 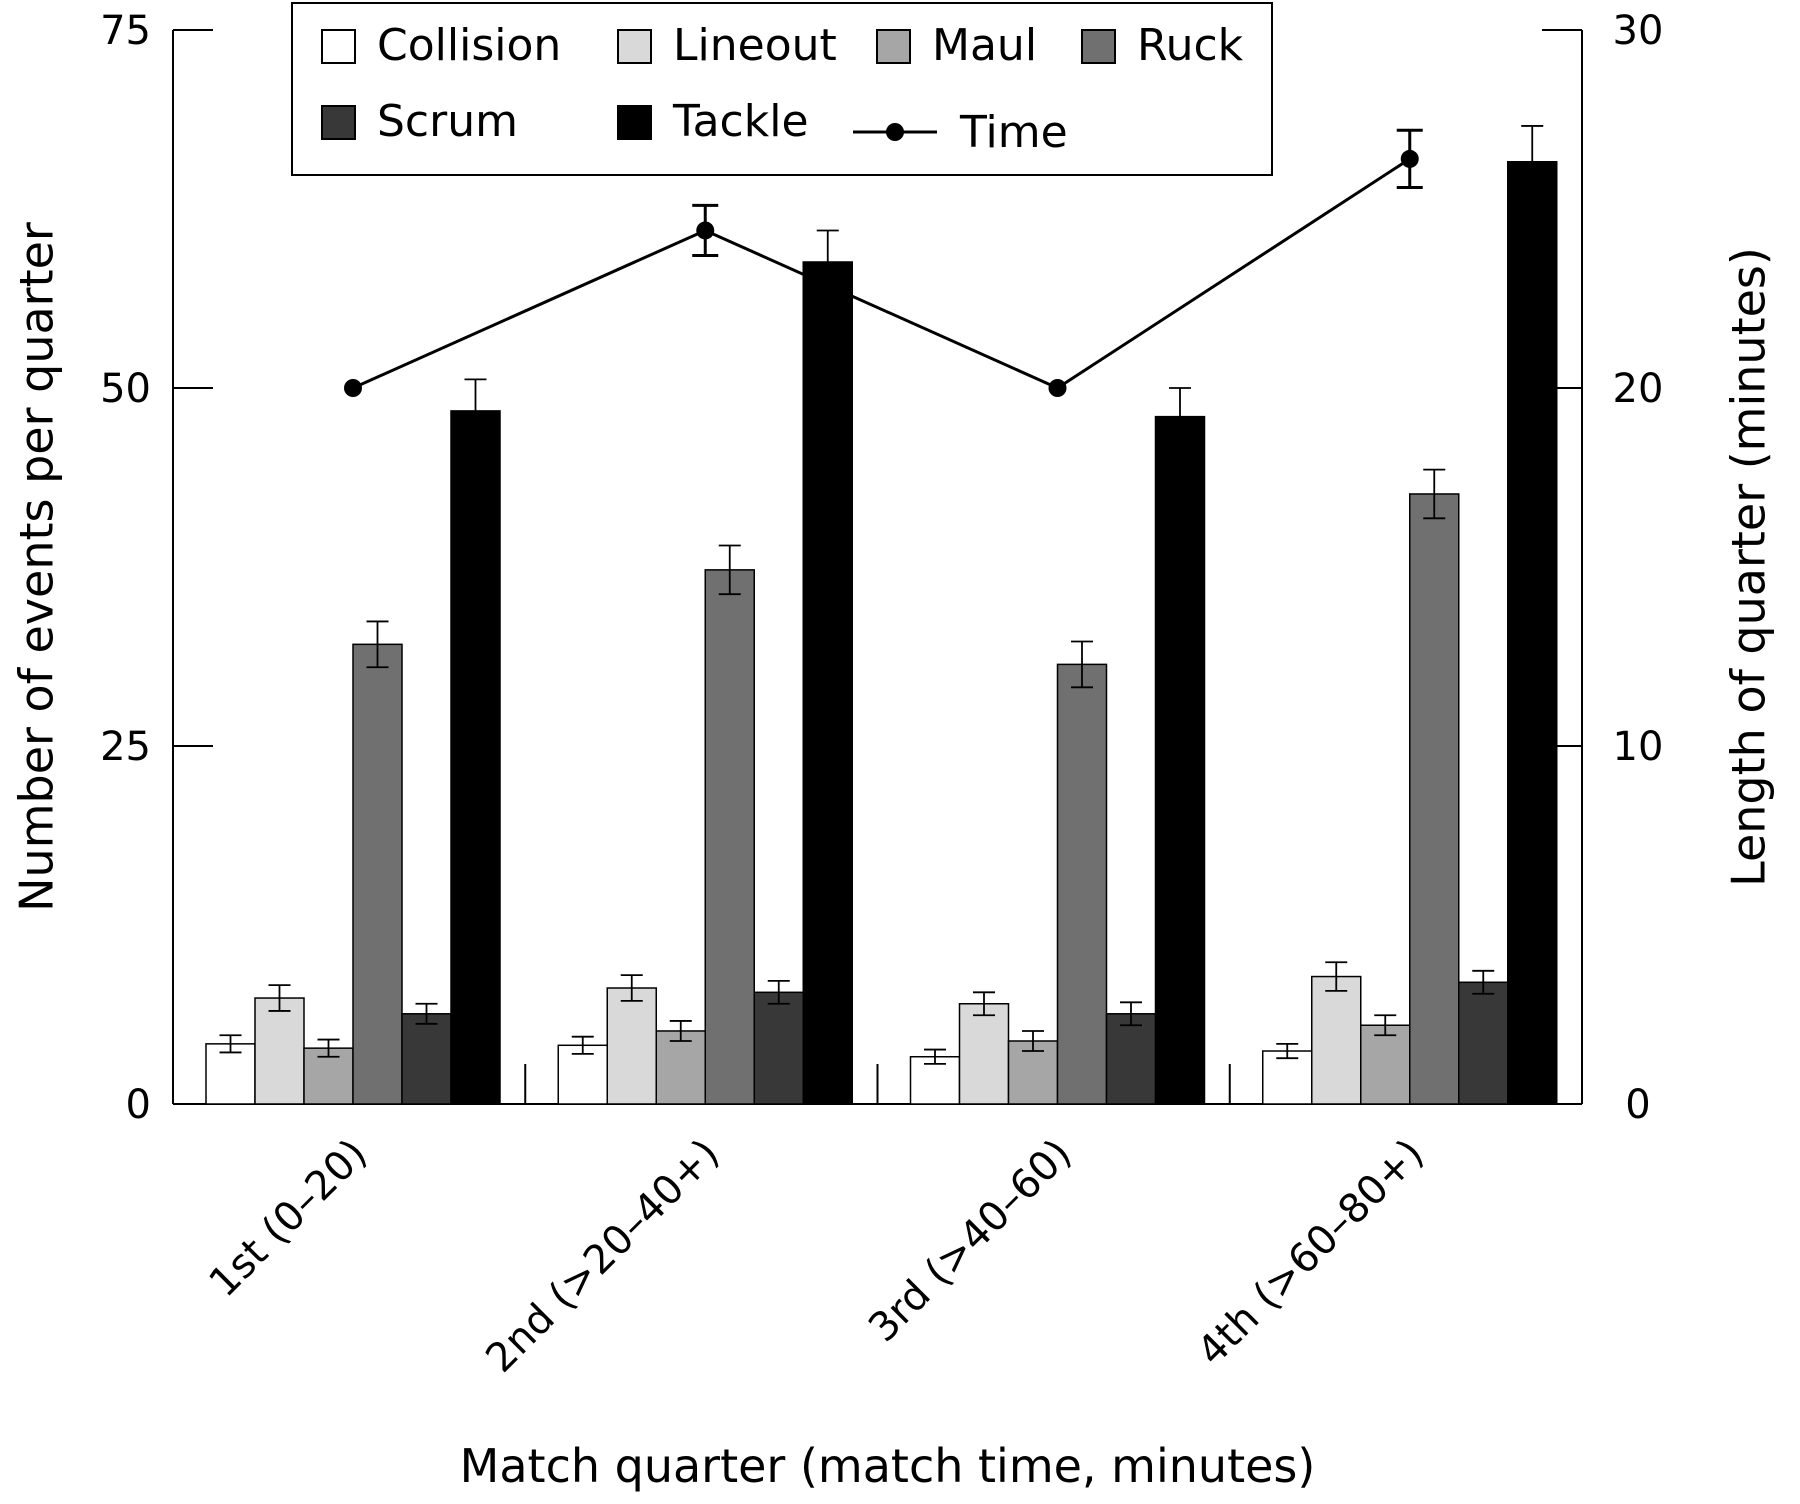 What do you see at coordinates (740, 121) in the screenshot?
I see `legend-label-tackle: Tackle` at bounding box center [740, 121].